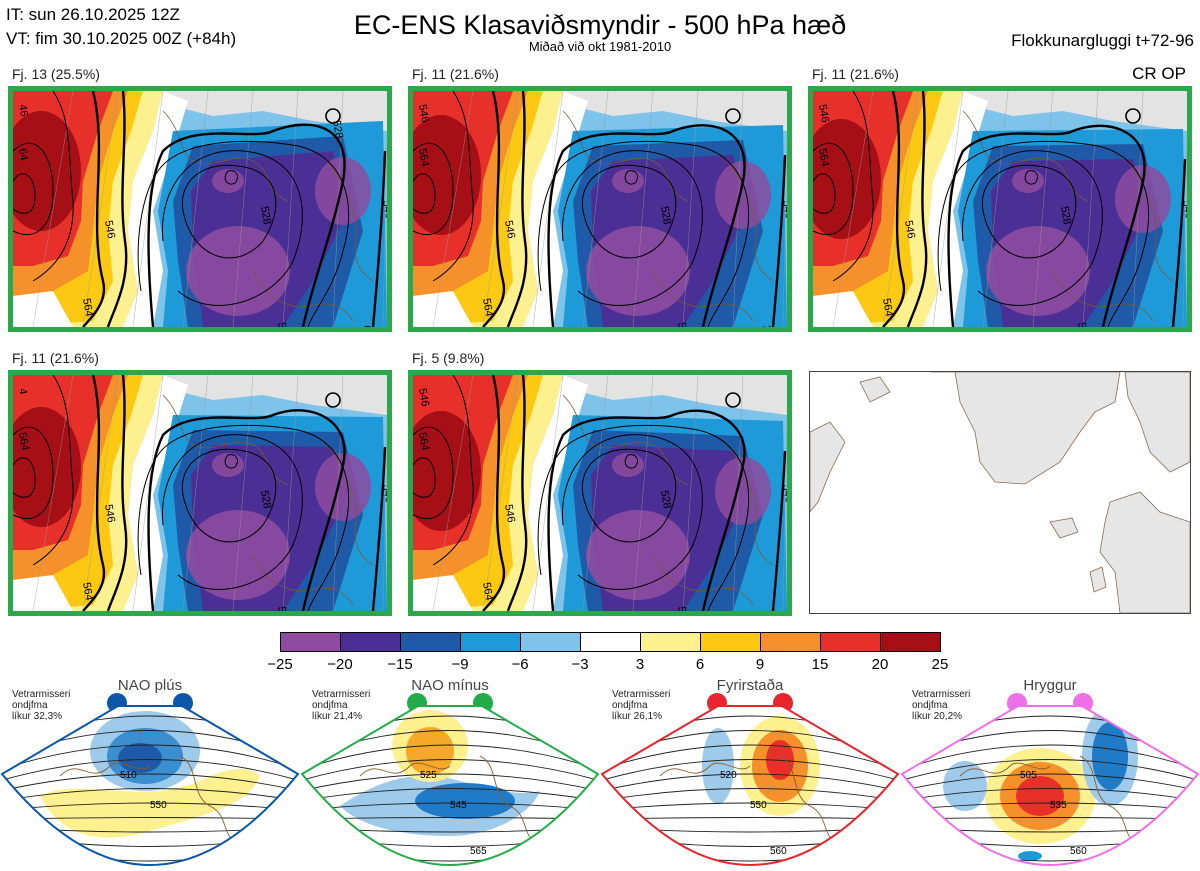 This screenshot has height=871, width=1200. I want to click on colorbar-tick: 9, so click(760, 664).